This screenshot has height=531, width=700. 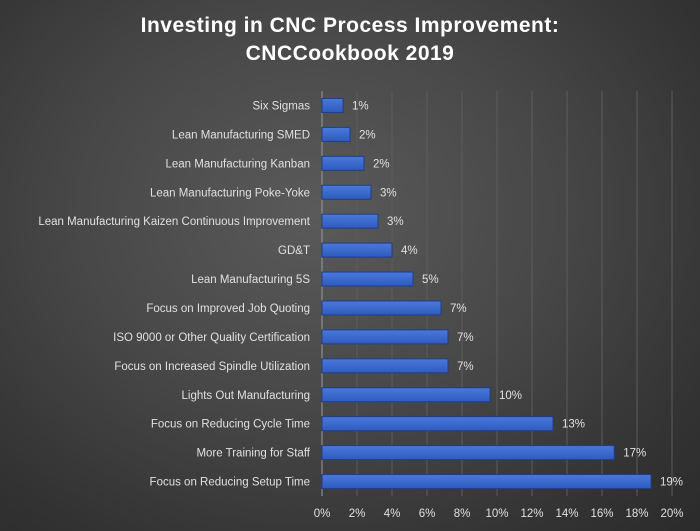 What do you see at coordinates (357, 514) in the screenshot?
I see `x-tick-label: 2%` at bounding box center [357, 514].